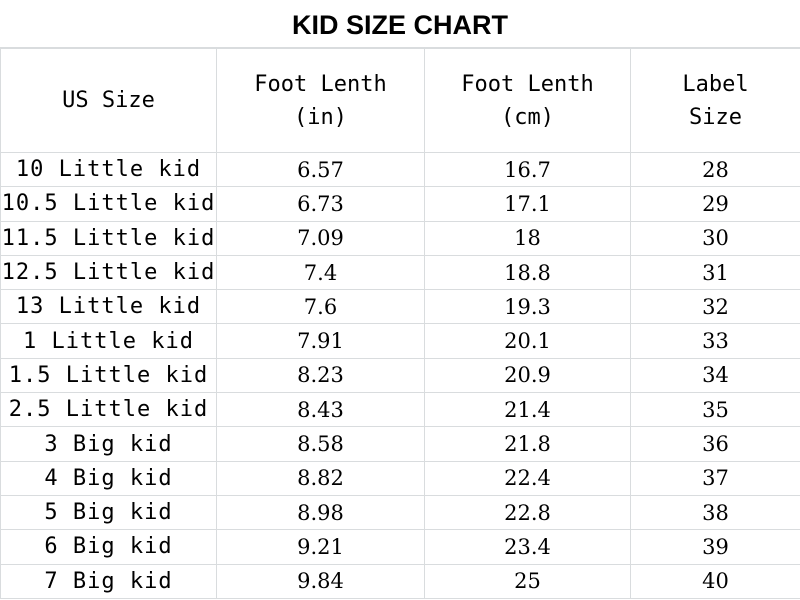  I want to click on cell-label-size: 40, so click(715, 581).